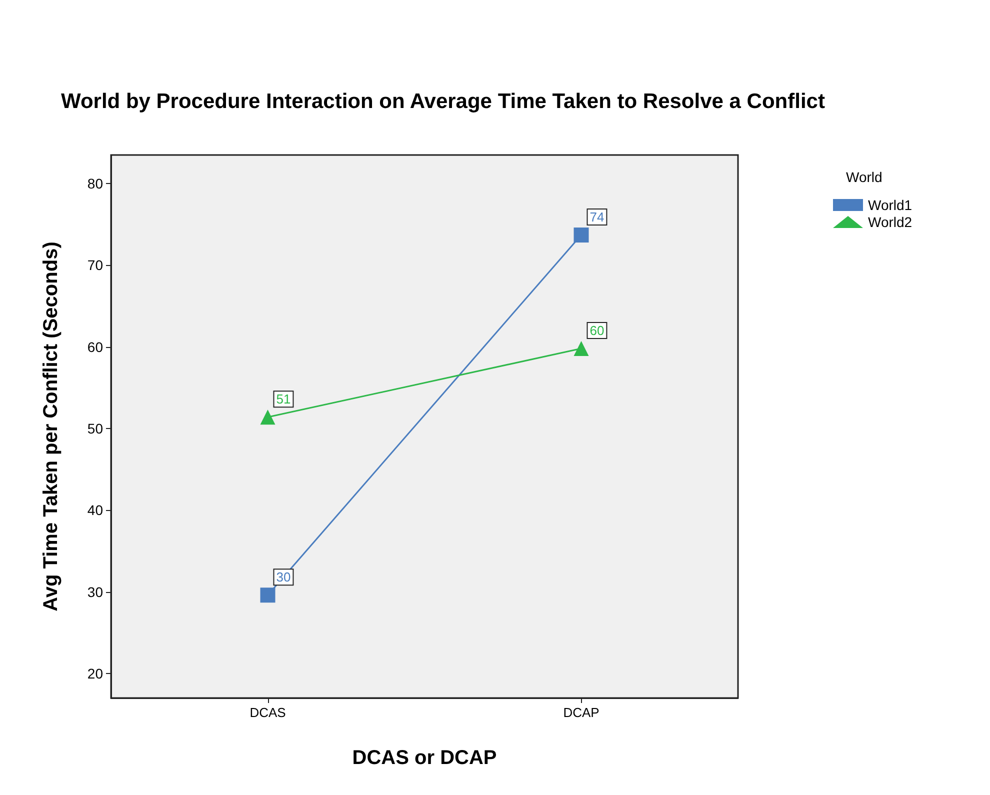 The image size is (990, 795). What do you see at coordinates (283, 577) in the screenshot?
I see `data-label: 30` at bounding box center [283, 577].